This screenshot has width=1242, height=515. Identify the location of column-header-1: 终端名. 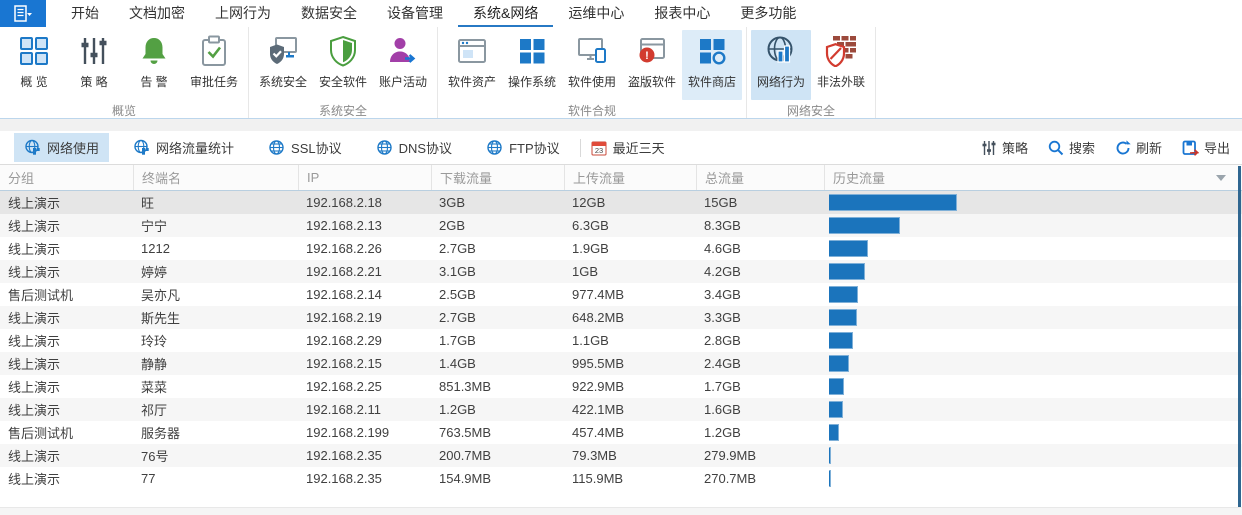
(215, 177).